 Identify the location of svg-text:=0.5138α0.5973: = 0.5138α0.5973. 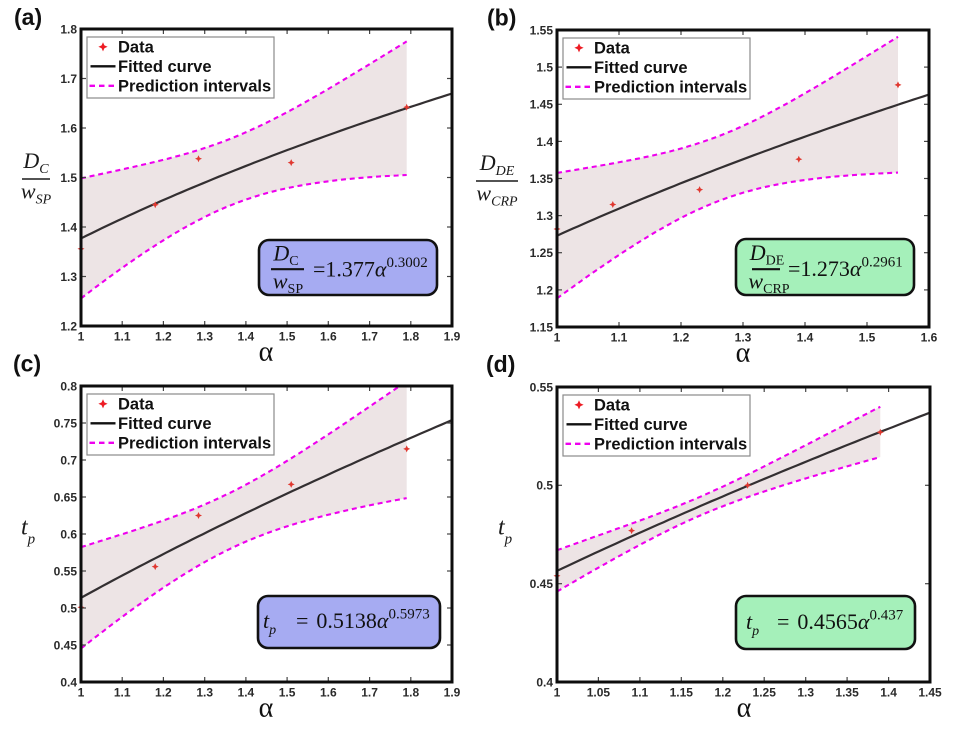
(363, 620).